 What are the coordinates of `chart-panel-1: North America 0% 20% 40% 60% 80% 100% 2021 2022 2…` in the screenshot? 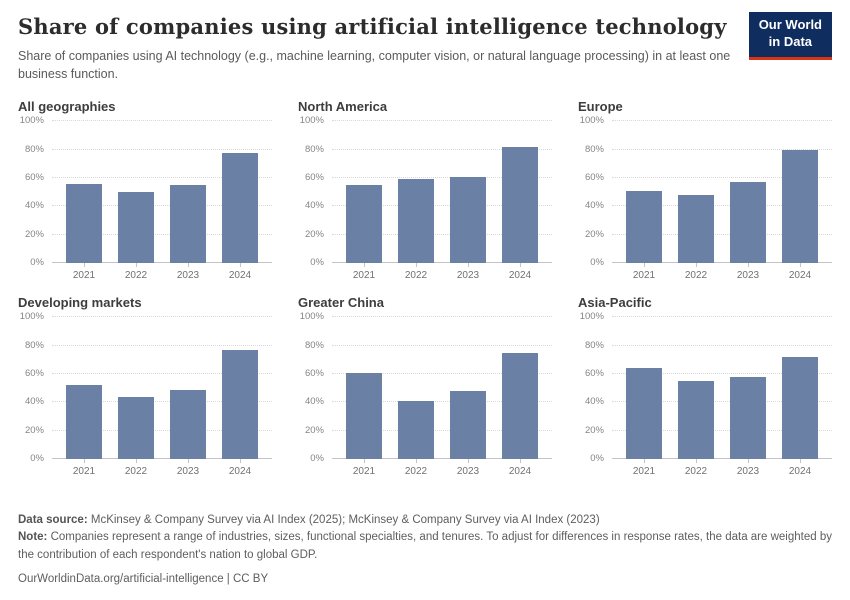 It's located at (425, 190).